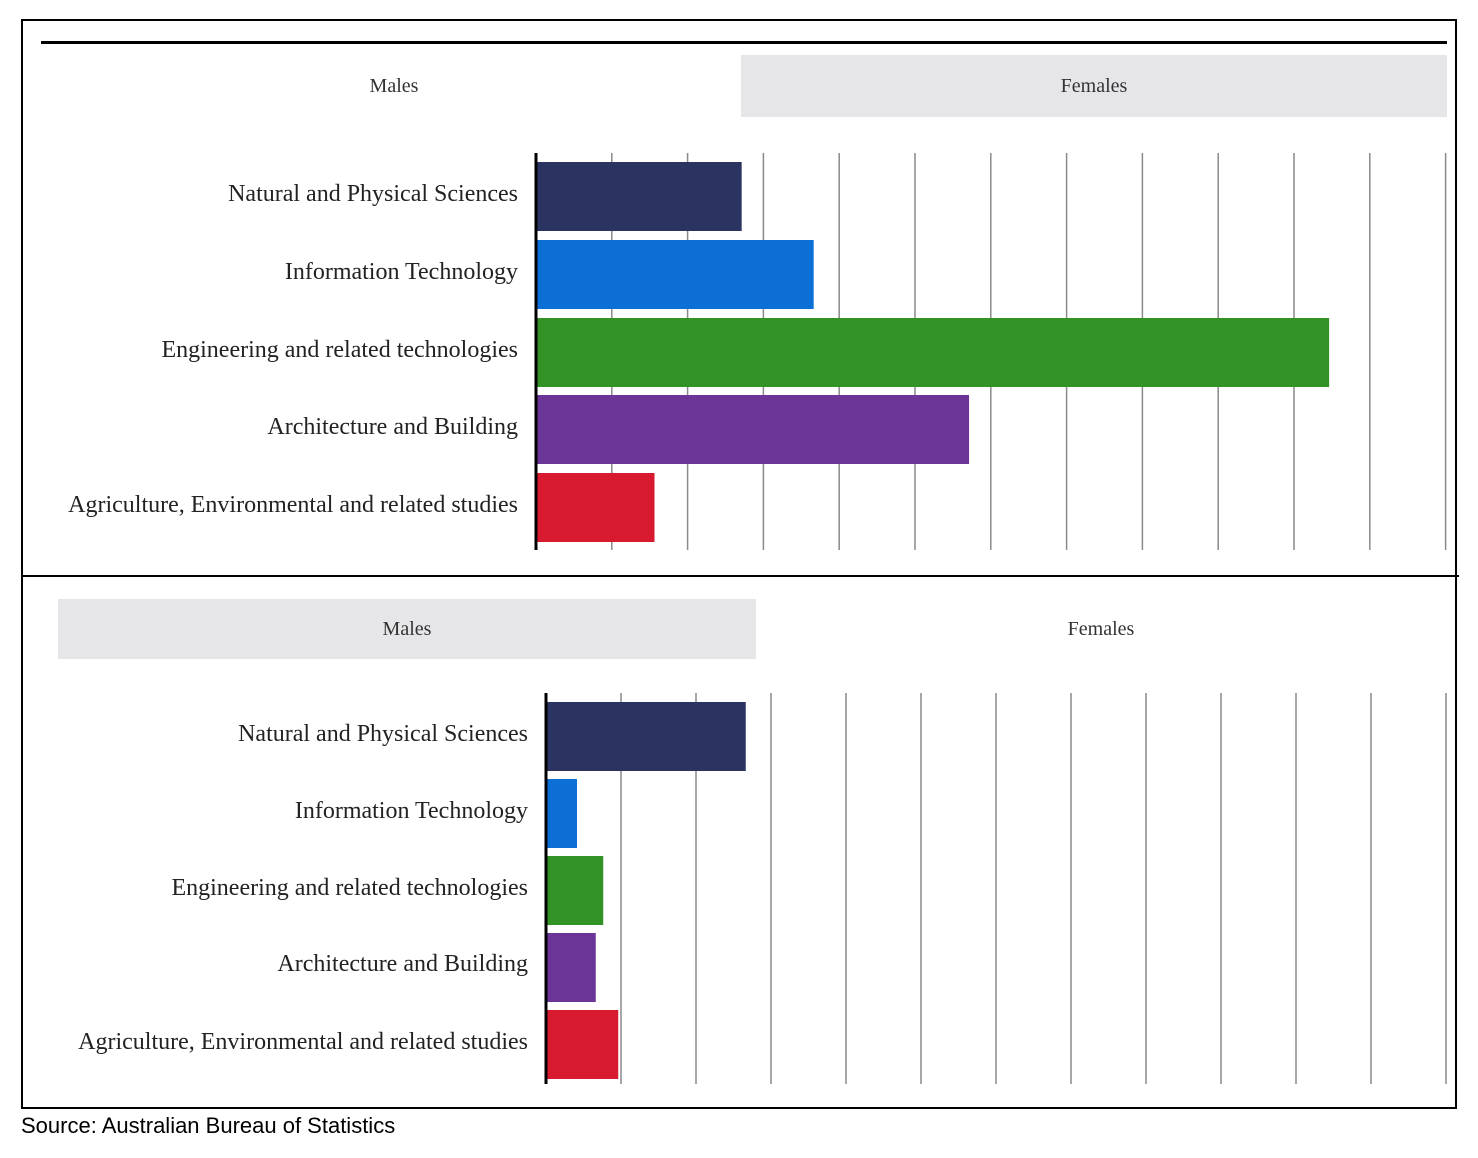 This screenshot has width=1478, height=1158. Describe the element at coordinates (740, 576) in the screenshot. I see `panel-divider` at that location.